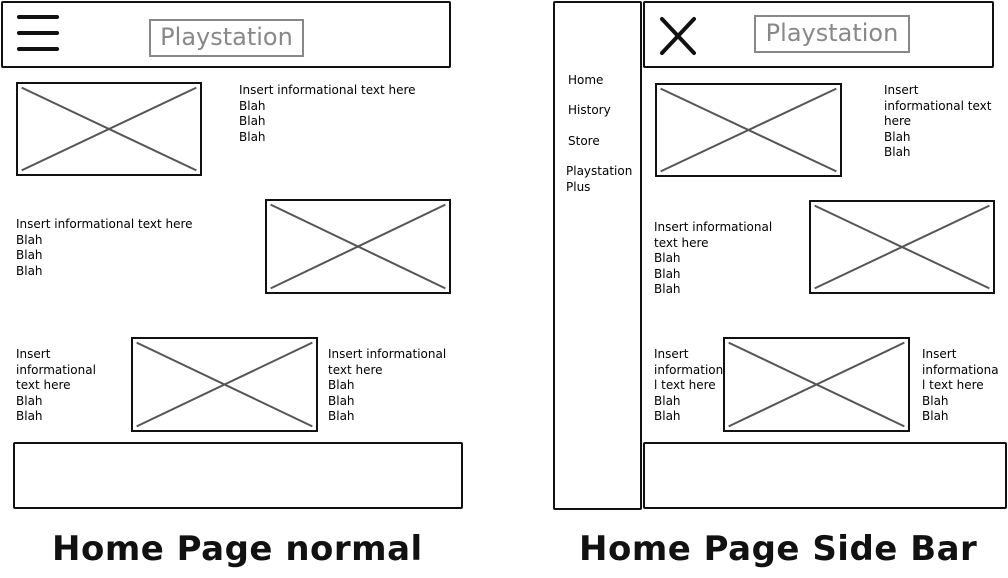 This screenshot has width=1008, height=578. What do you see at coordinates (678, 36) in the screenshot?
I see `close-icon` at bounding box center [678, 36].